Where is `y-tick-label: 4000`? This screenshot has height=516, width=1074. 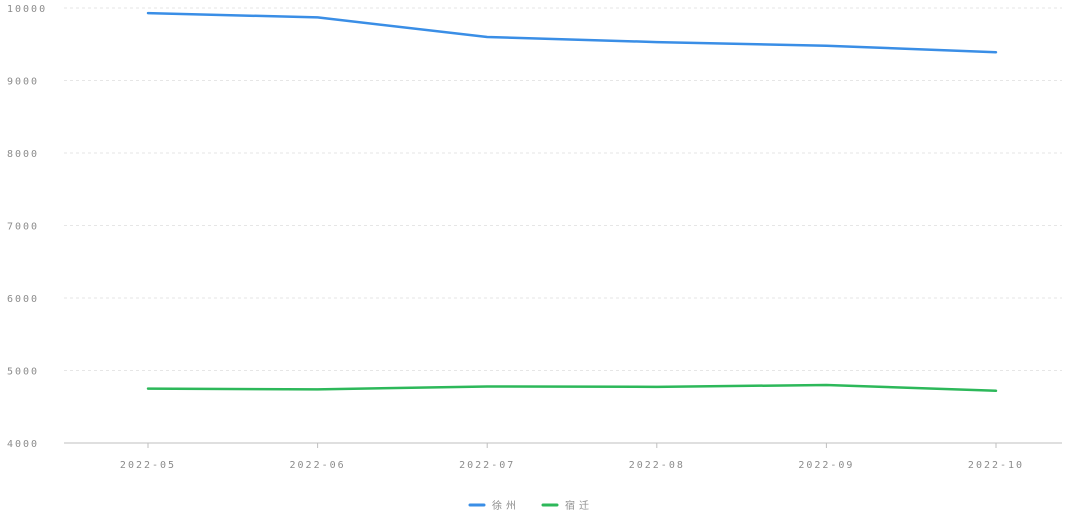
y-tick-label: 4000 is located at coordinates (23, 444).